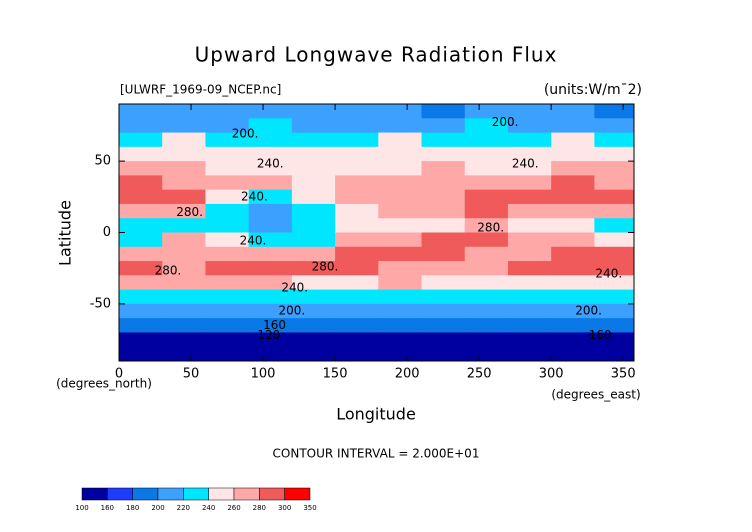  Describe the element at coordinates (376, 454) in the screenshot. I see `contour-interval: CONTOUR INTERVAL = 2.000E+01` at that location.